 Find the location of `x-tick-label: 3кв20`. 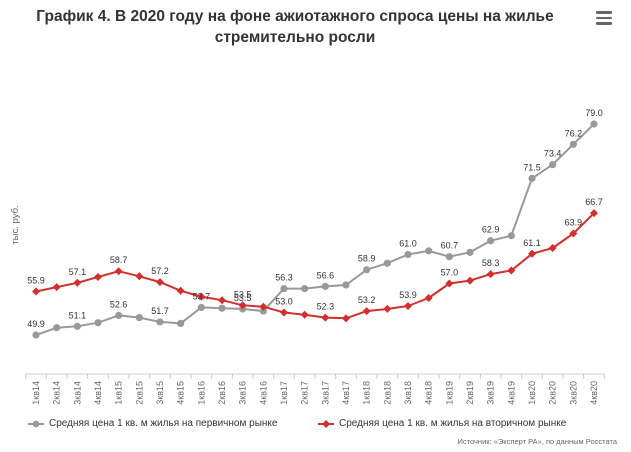

x-tick-label: 3кв20 is located at coordinates (573, 393).